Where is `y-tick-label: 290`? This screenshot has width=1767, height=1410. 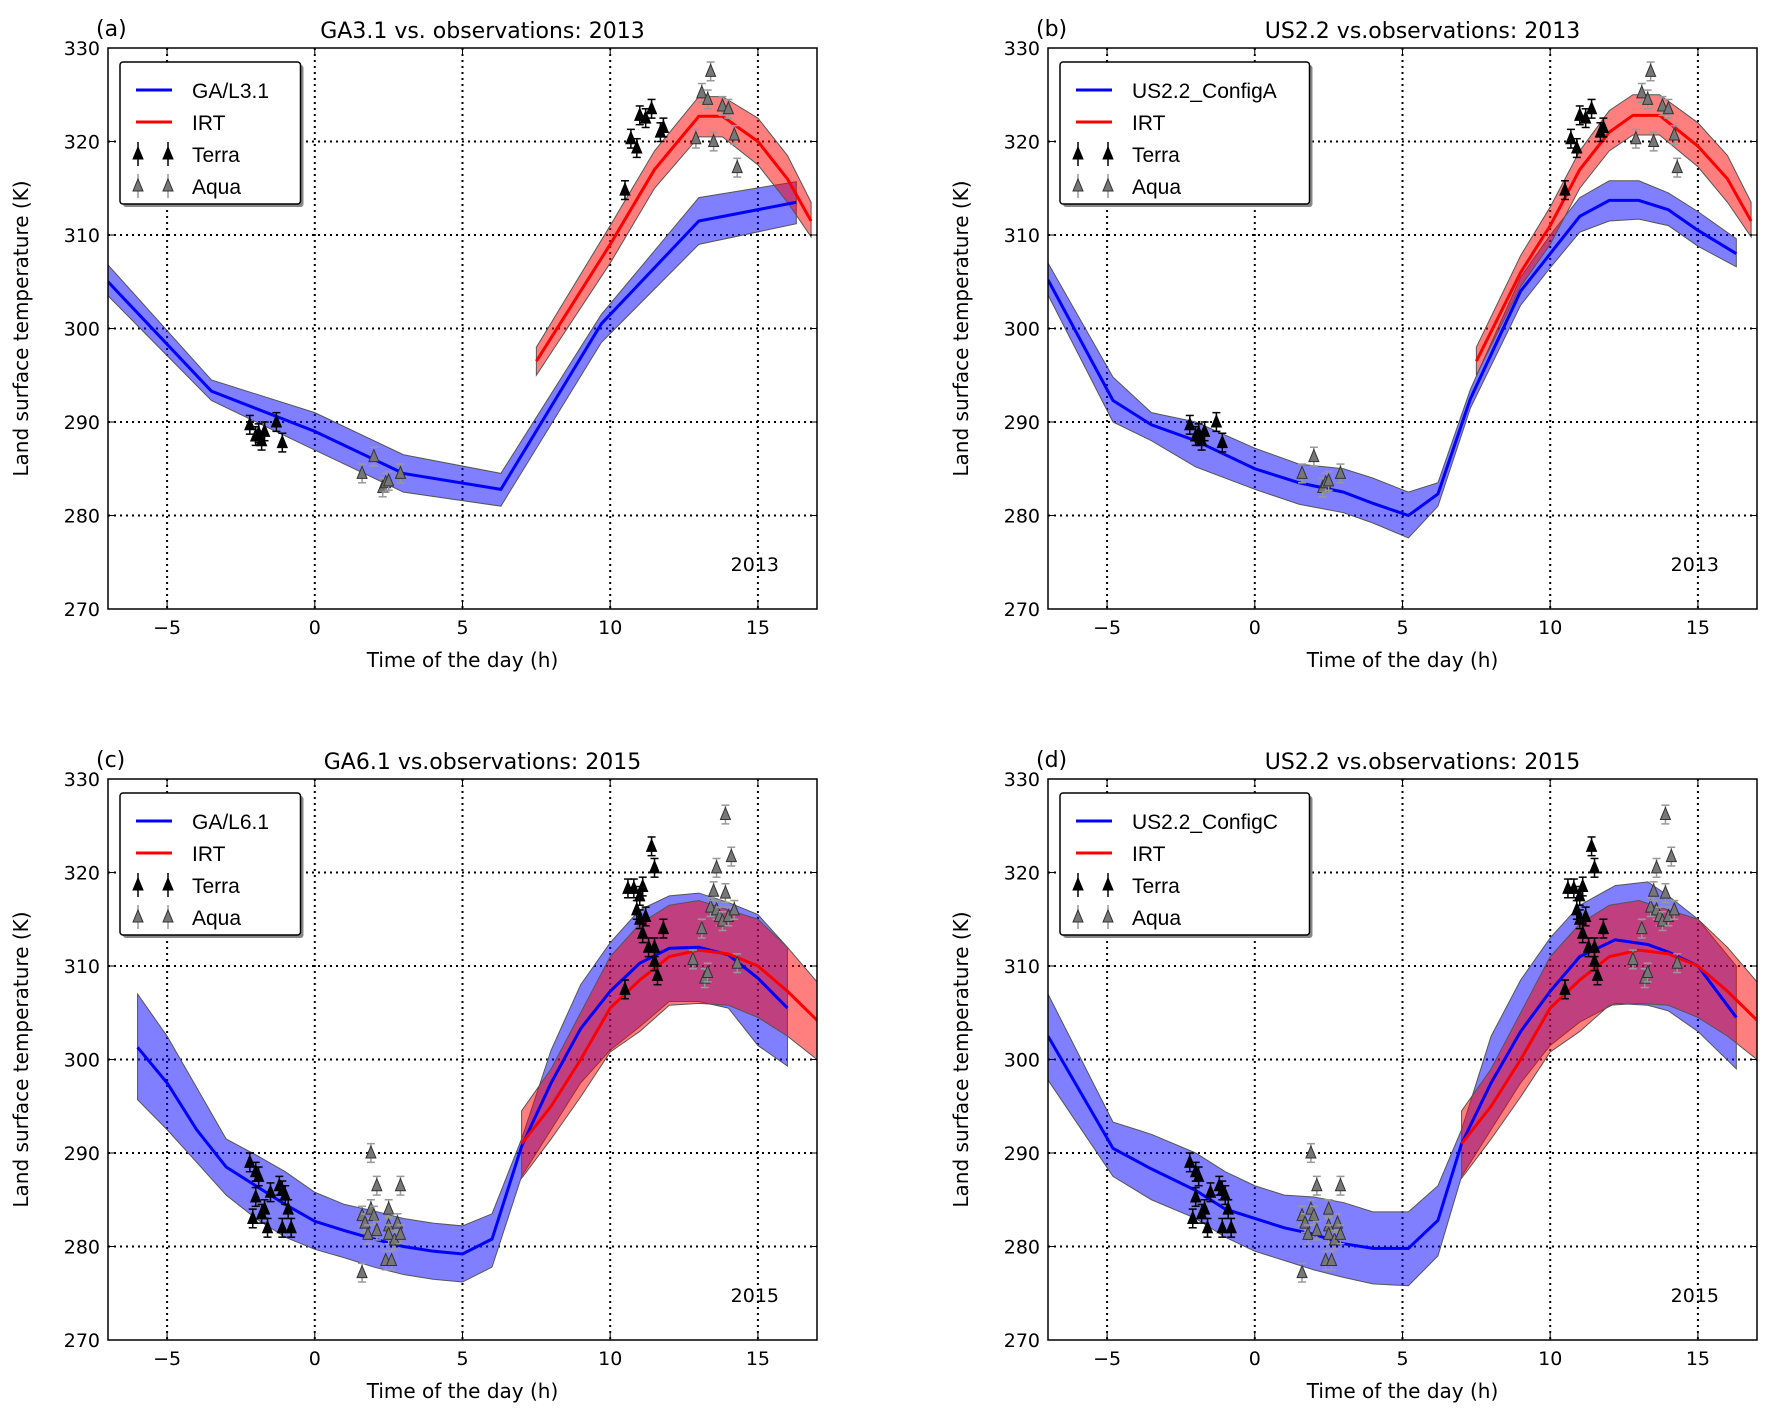 y-tick-label: 290 is located at coordinates (1022, 1154).